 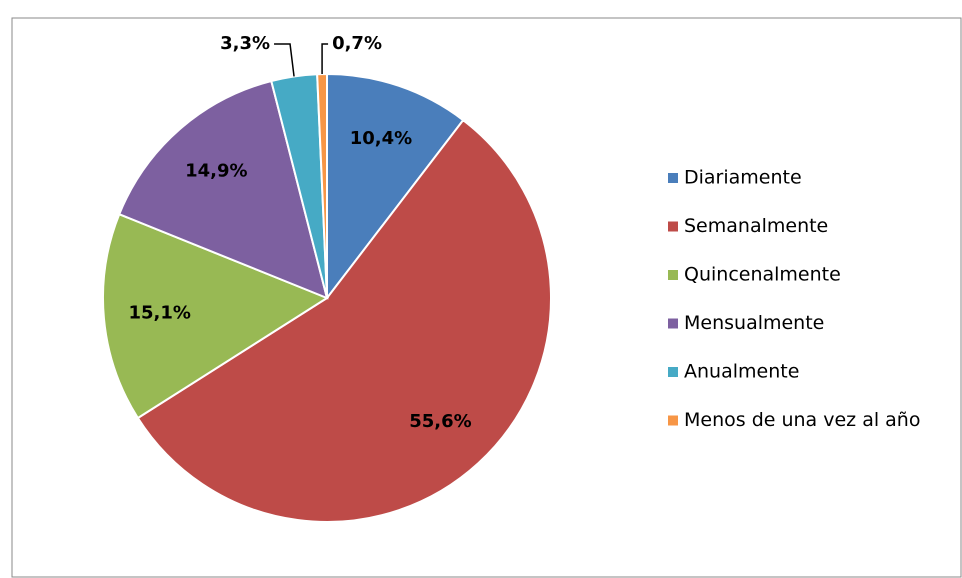 What do you see at coordinates (245, 43) in the screenshot?
I see `data-label: 3,3%` at bounding box center [245, 43].